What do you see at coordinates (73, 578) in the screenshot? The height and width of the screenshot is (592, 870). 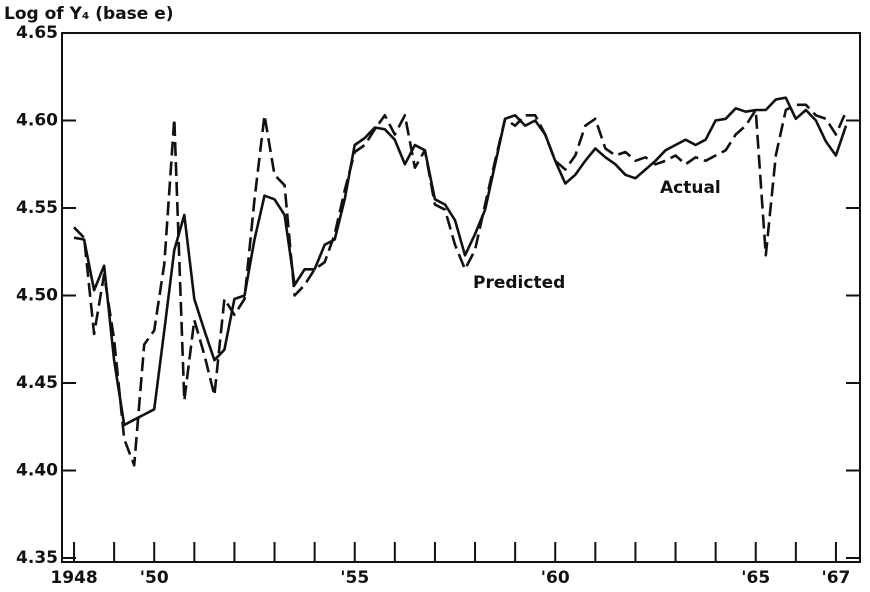 I see `x-tick-label: 1948` at bounding box center [73, 578].